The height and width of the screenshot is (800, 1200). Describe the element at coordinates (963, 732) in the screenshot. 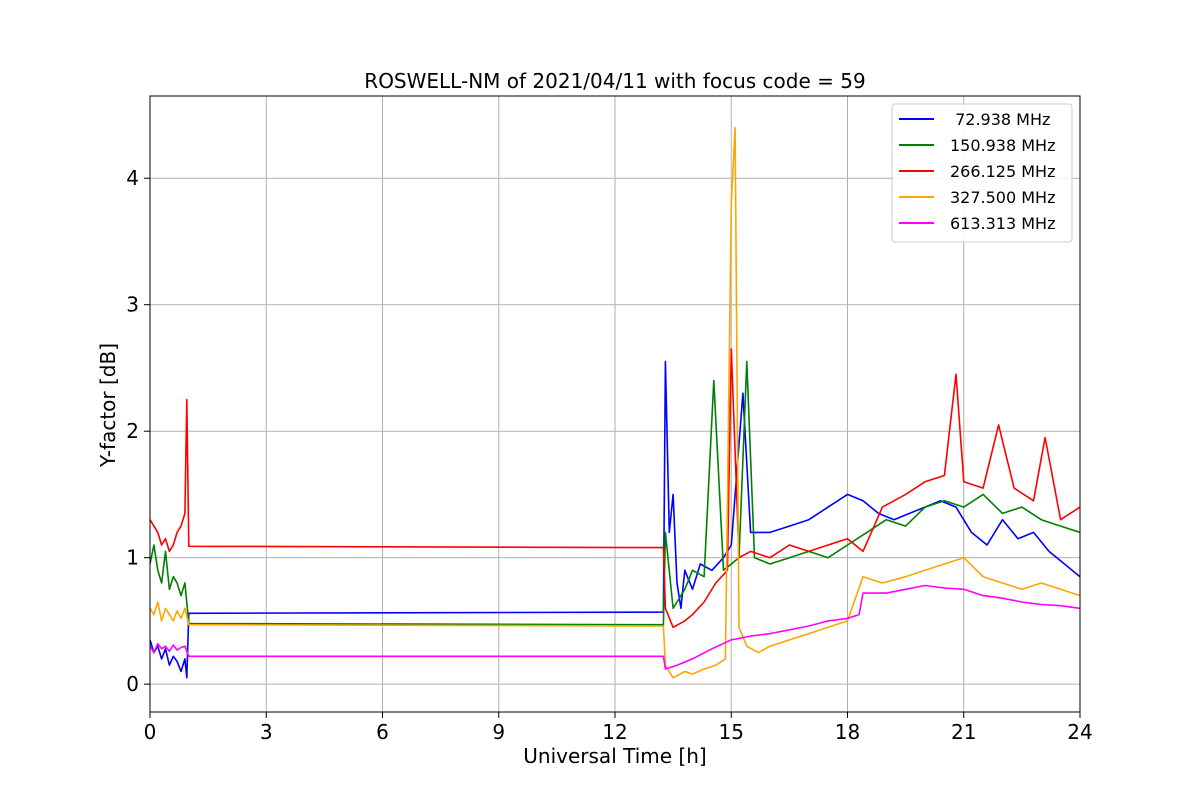

I see `x-tick-label: 21` at that location.